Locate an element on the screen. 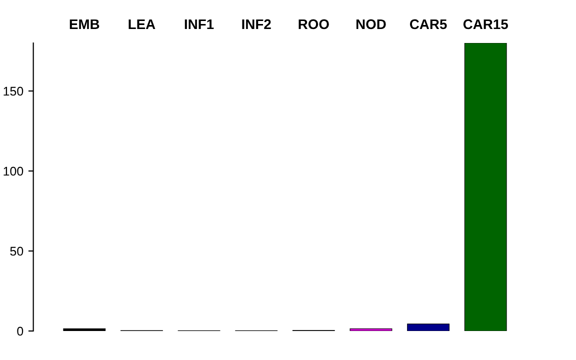 This screenshot has height=360, width=576. y-tick-label: 0 is located at coordinates (20, 331).